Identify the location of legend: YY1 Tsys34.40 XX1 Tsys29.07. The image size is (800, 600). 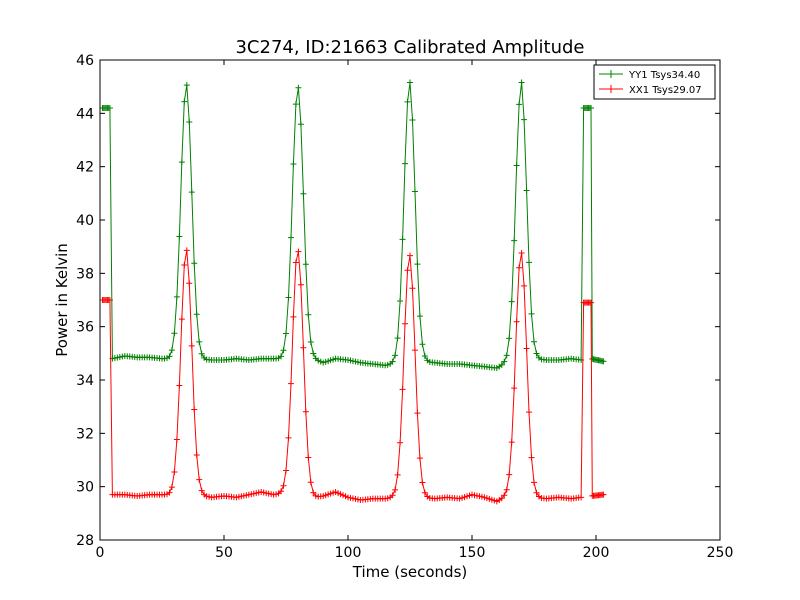
(654, 82).